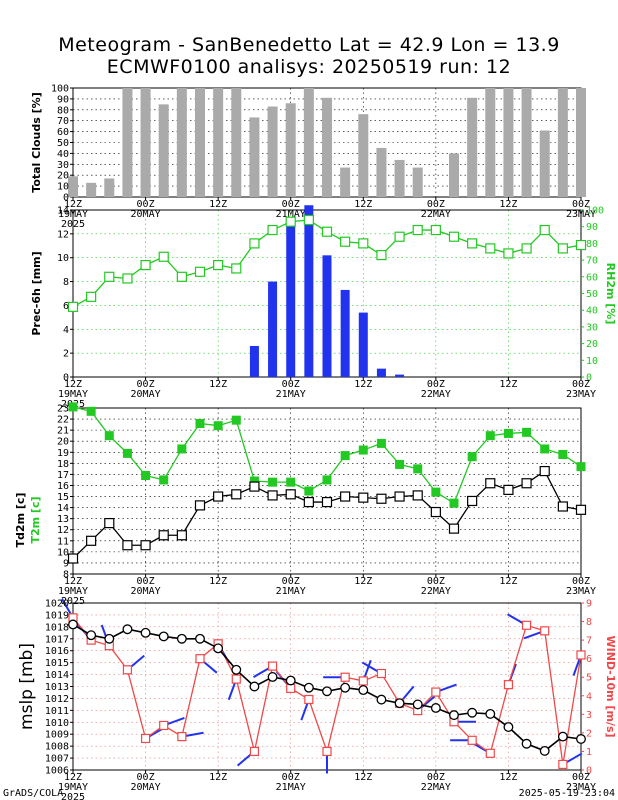  I want to click on precip-bar, so click(327, 316).